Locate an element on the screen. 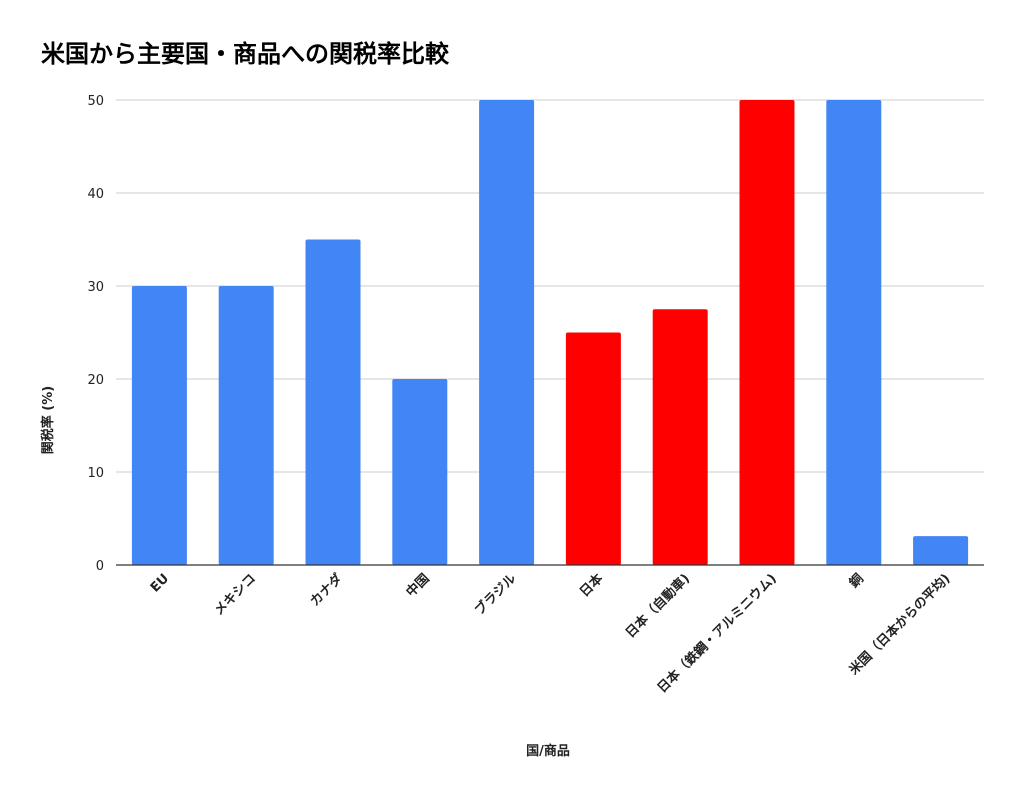  y-tick-labels: 0 10 20 30 40 50 is located at coordinates (95, 334).